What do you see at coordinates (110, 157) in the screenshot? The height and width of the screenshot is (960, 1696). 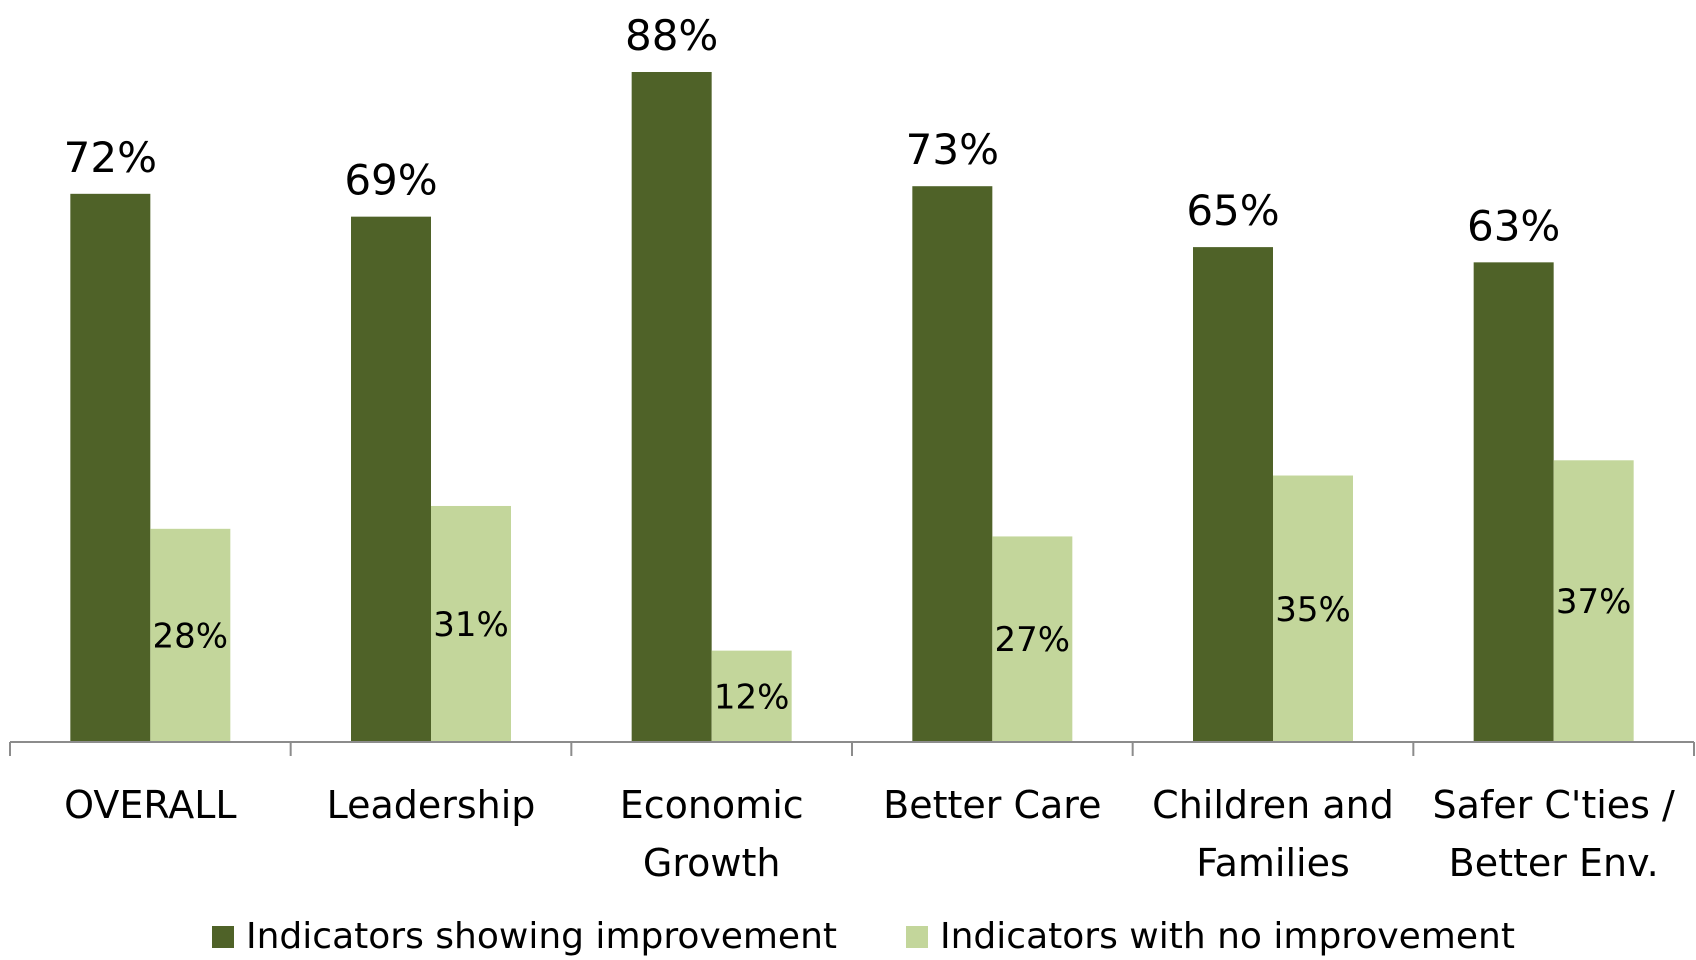 I see `data-label-improvement-0: 72%` at bounding box center [110, 157].